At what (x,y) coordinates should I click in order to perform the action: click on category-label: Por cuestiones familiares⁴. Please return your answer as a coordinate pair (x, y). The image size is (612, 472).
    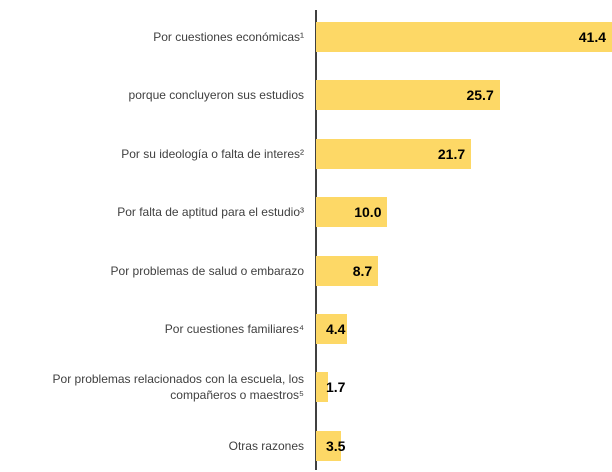
    Looking at the image, I should click on (234, 329).